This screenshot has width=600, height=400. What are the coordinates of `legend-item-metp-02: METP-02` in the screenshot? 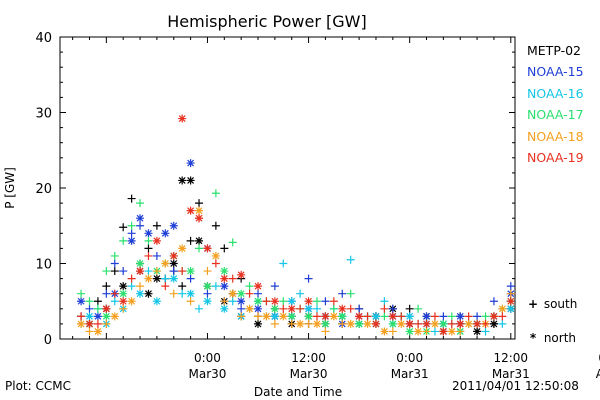 It's located at (554, 50).